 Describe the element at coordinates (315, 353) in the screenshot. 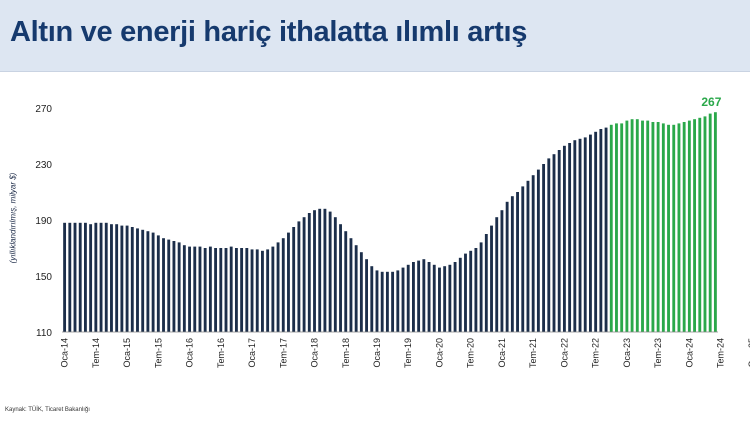

I see `x-tick-label: Oca-18` at that location.